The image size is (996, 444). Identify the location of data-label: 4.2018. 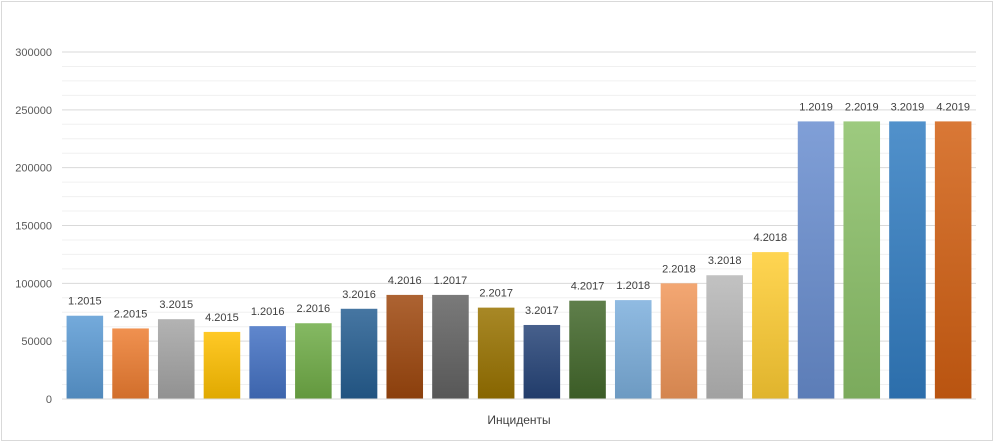
(771, 238).